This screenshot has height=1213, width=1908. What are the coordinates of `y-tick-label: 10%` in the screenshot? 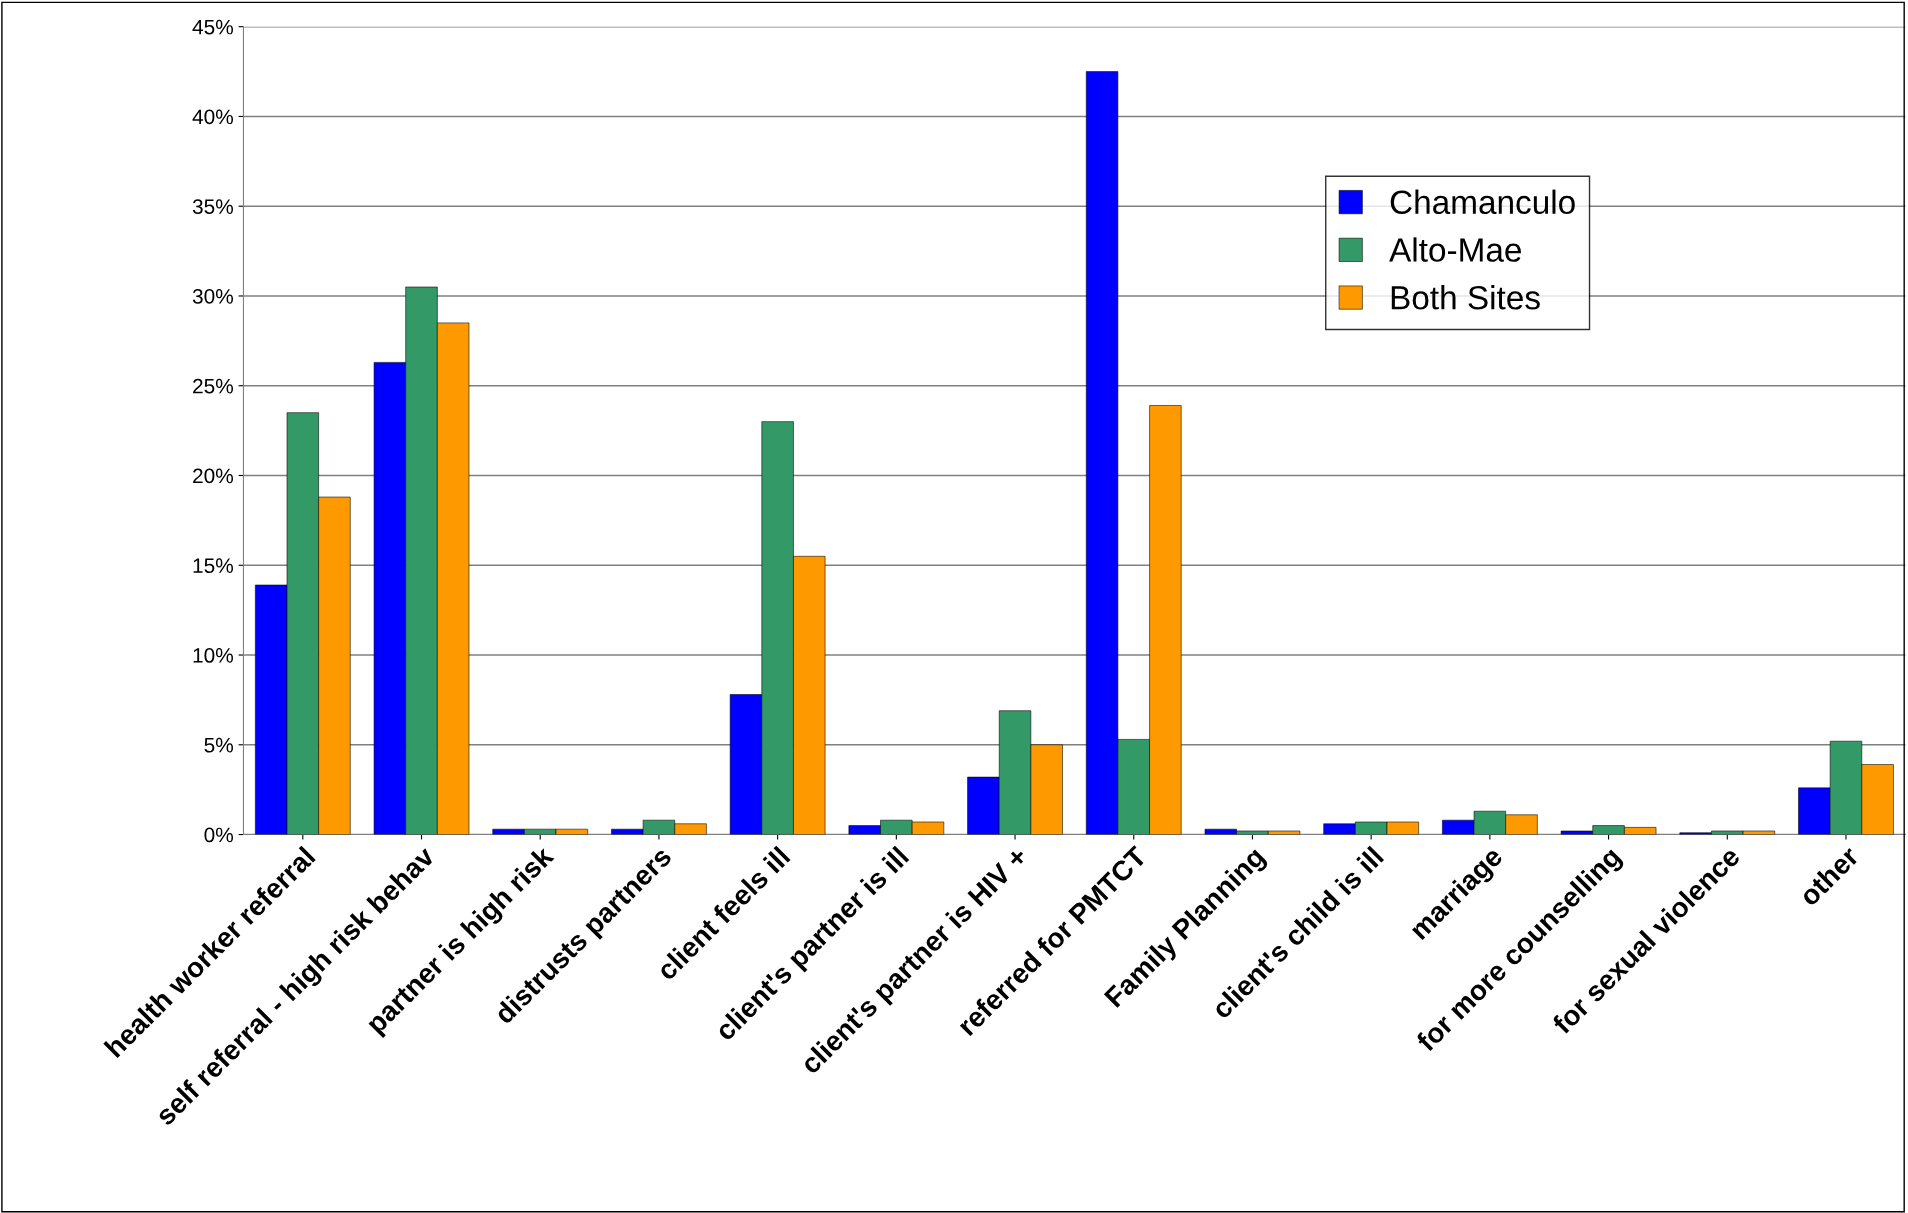 It's located at (213, 655).